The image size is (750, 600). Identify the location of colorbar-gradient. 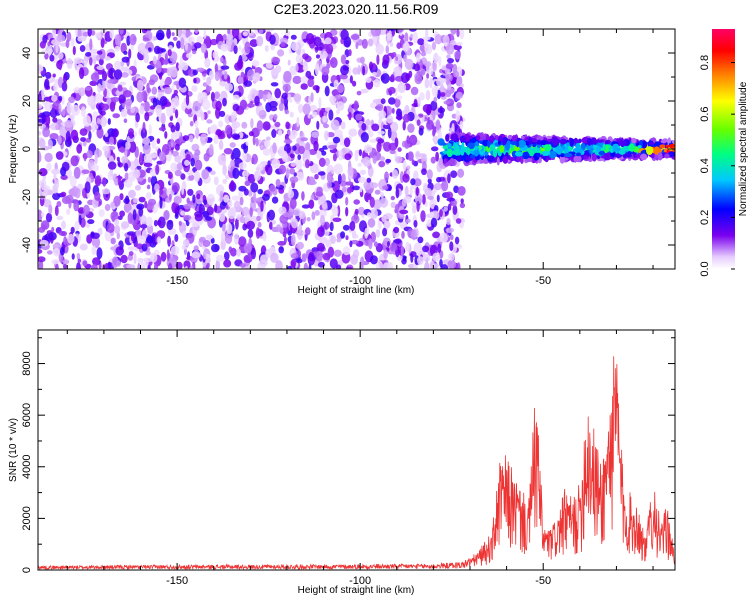
(723, 149).